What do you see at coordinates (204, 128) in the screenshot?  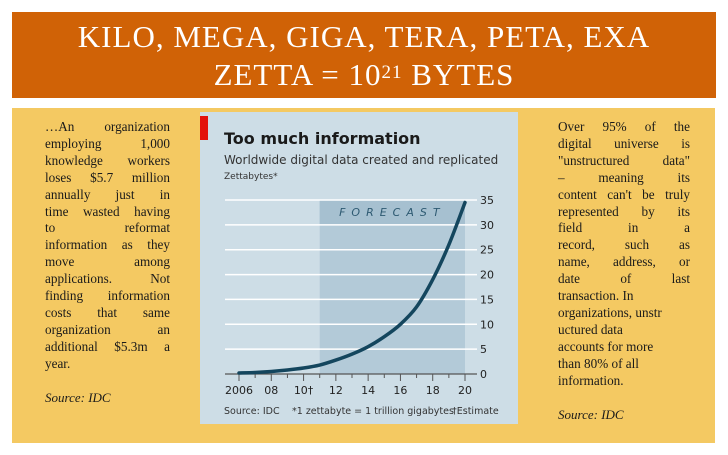 I see `accent-bar` at bounding box center [204, 128].